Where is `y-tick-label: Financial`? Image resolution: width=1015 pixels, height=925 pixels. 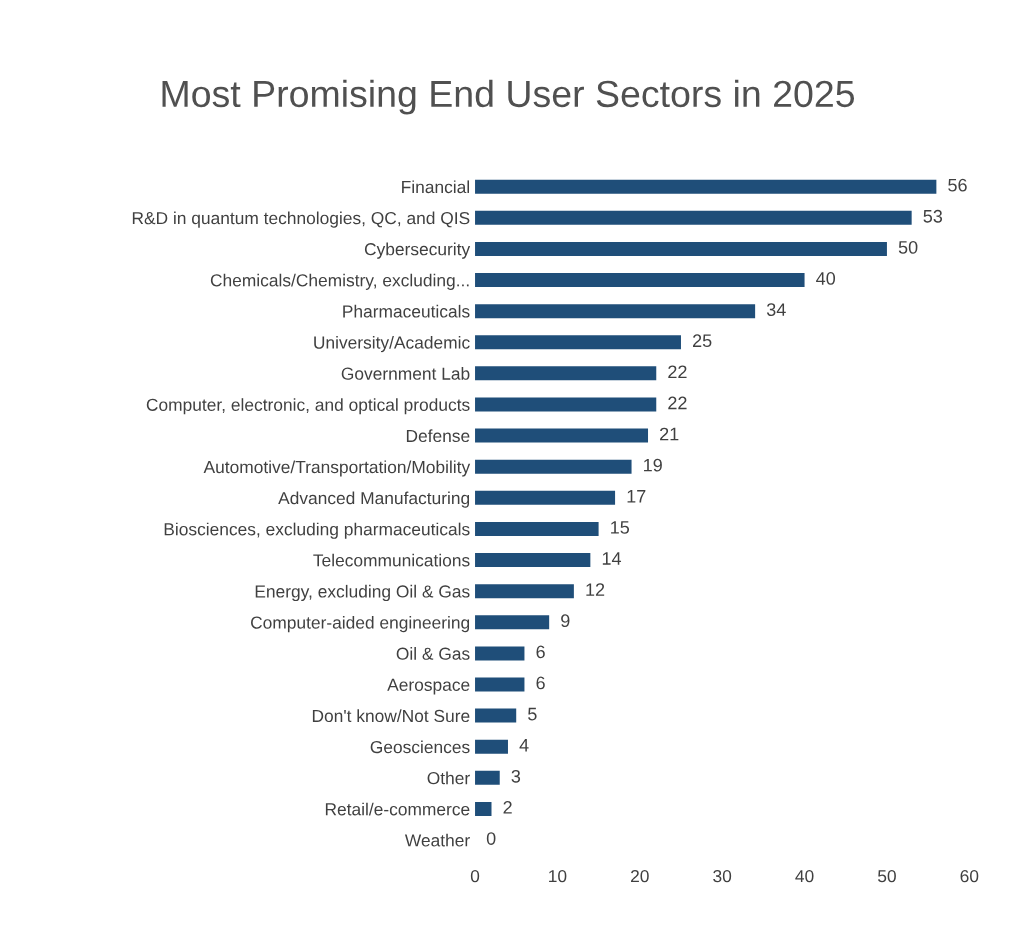 y-tick-label: Financial is located at coordinates (435, 187).